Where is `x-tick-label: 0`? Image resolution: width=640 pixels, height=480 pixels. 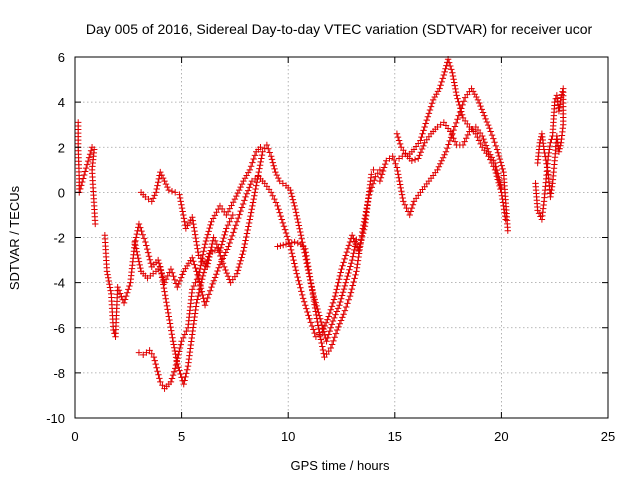 x-tick-label: 0 is located at coordinates (74, 436).